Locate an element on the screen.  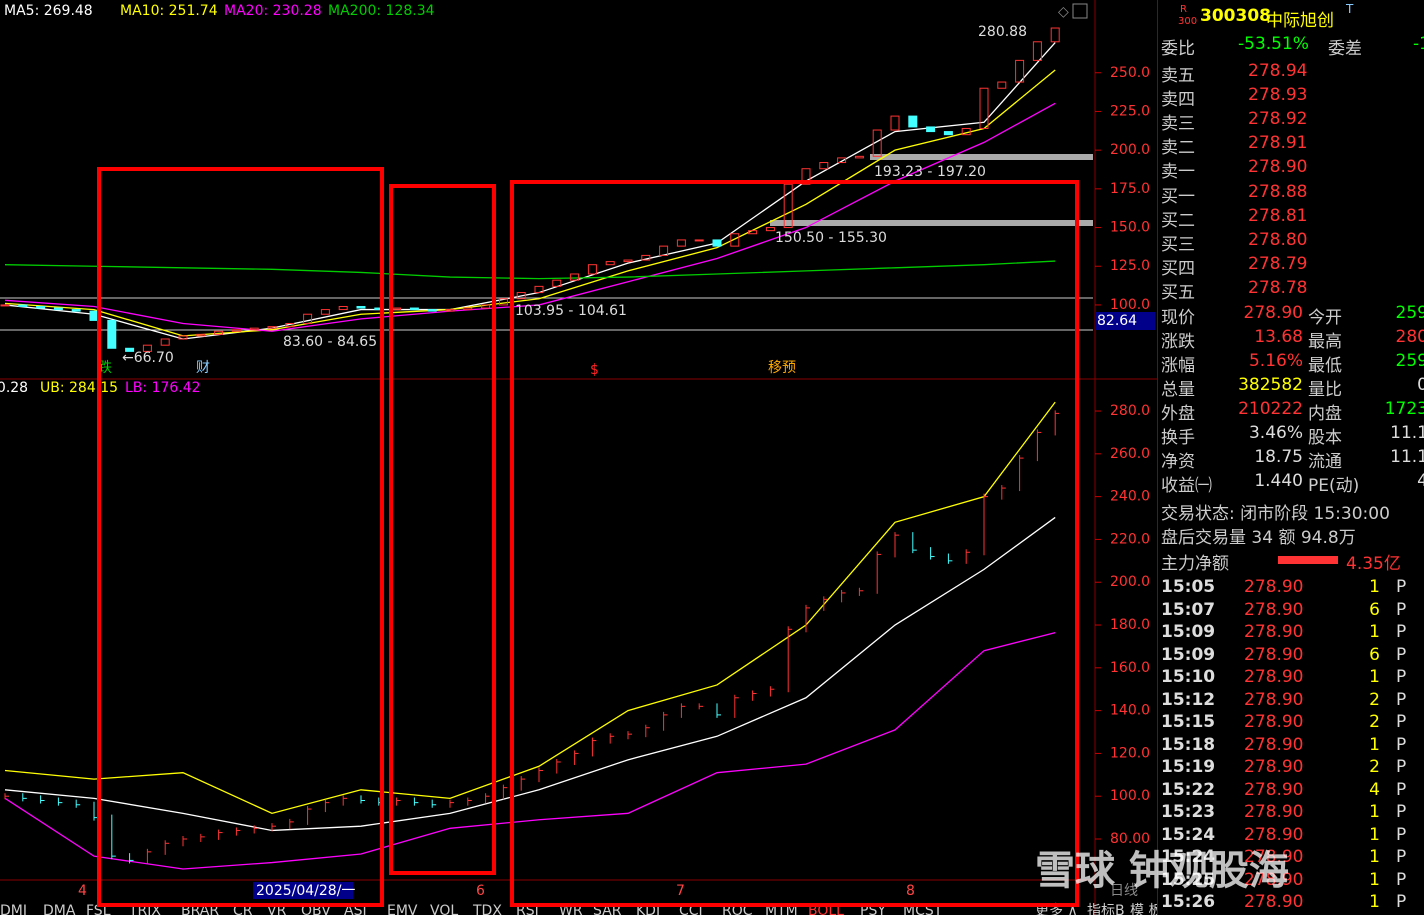
marker: 跌 is located at coordinates (105, 368).